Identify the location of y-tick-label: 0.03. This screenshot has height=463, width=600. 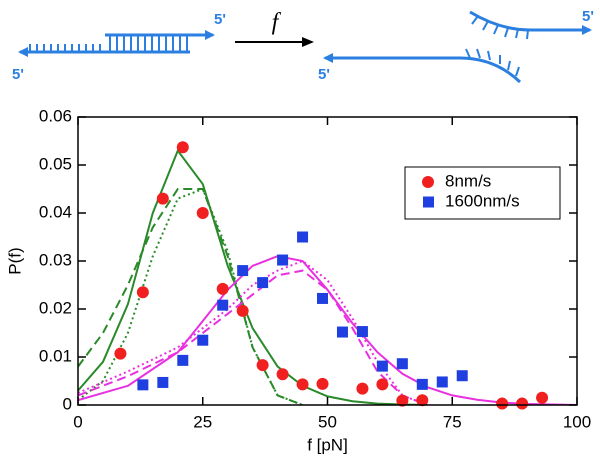
(55, 259).